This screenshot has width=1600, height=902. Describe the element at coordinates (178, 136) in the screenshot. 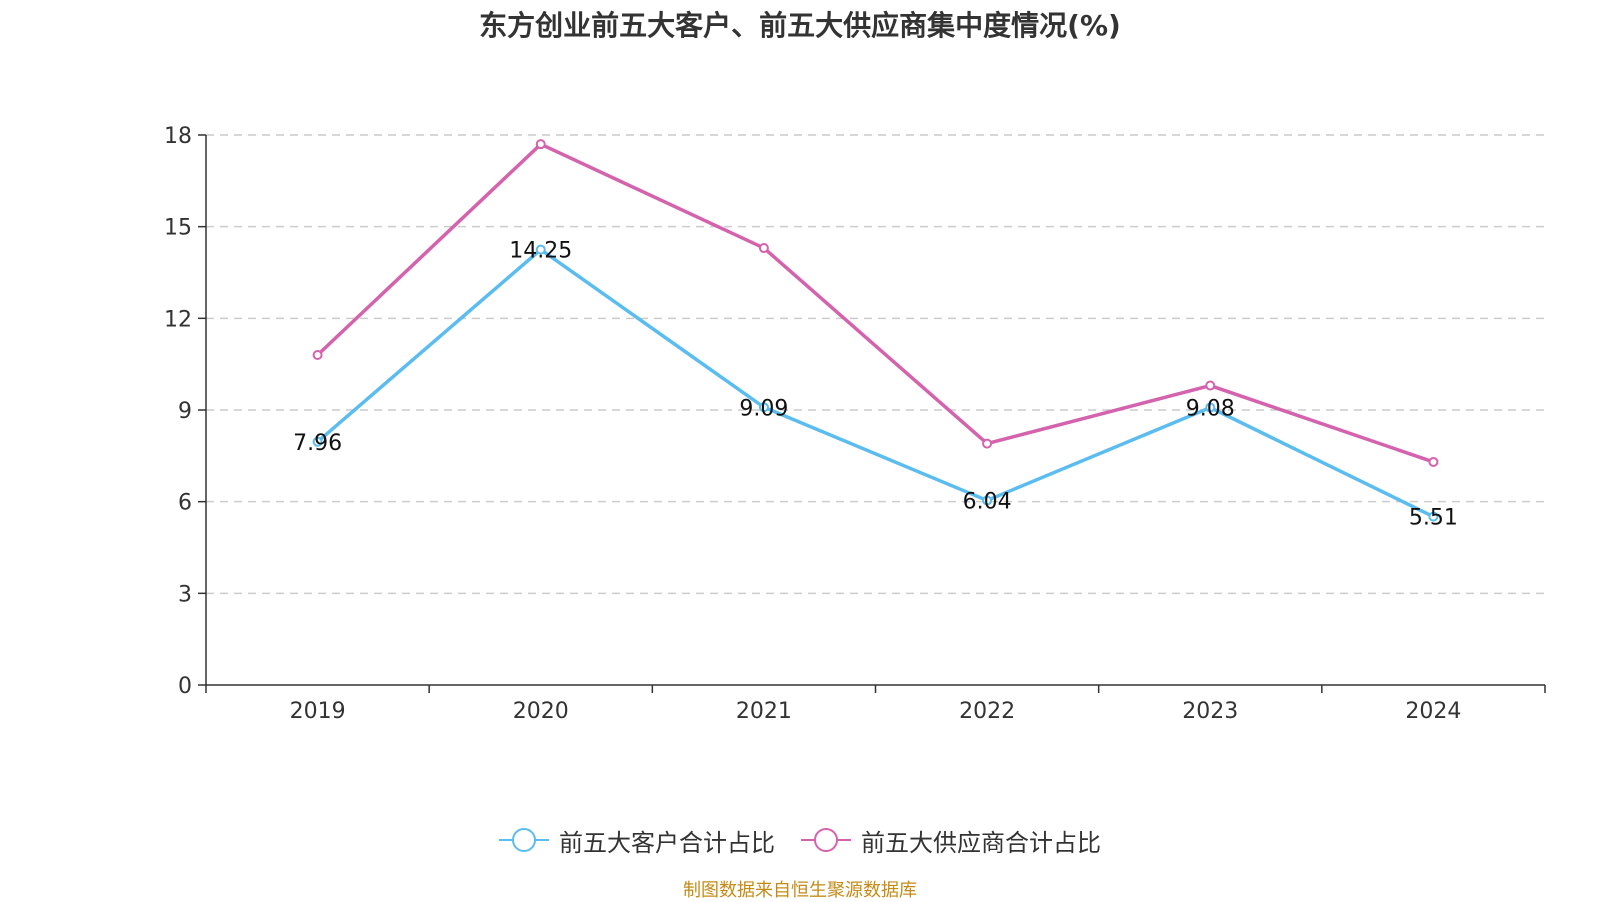

I see `y-tick-label: 18` at that location.